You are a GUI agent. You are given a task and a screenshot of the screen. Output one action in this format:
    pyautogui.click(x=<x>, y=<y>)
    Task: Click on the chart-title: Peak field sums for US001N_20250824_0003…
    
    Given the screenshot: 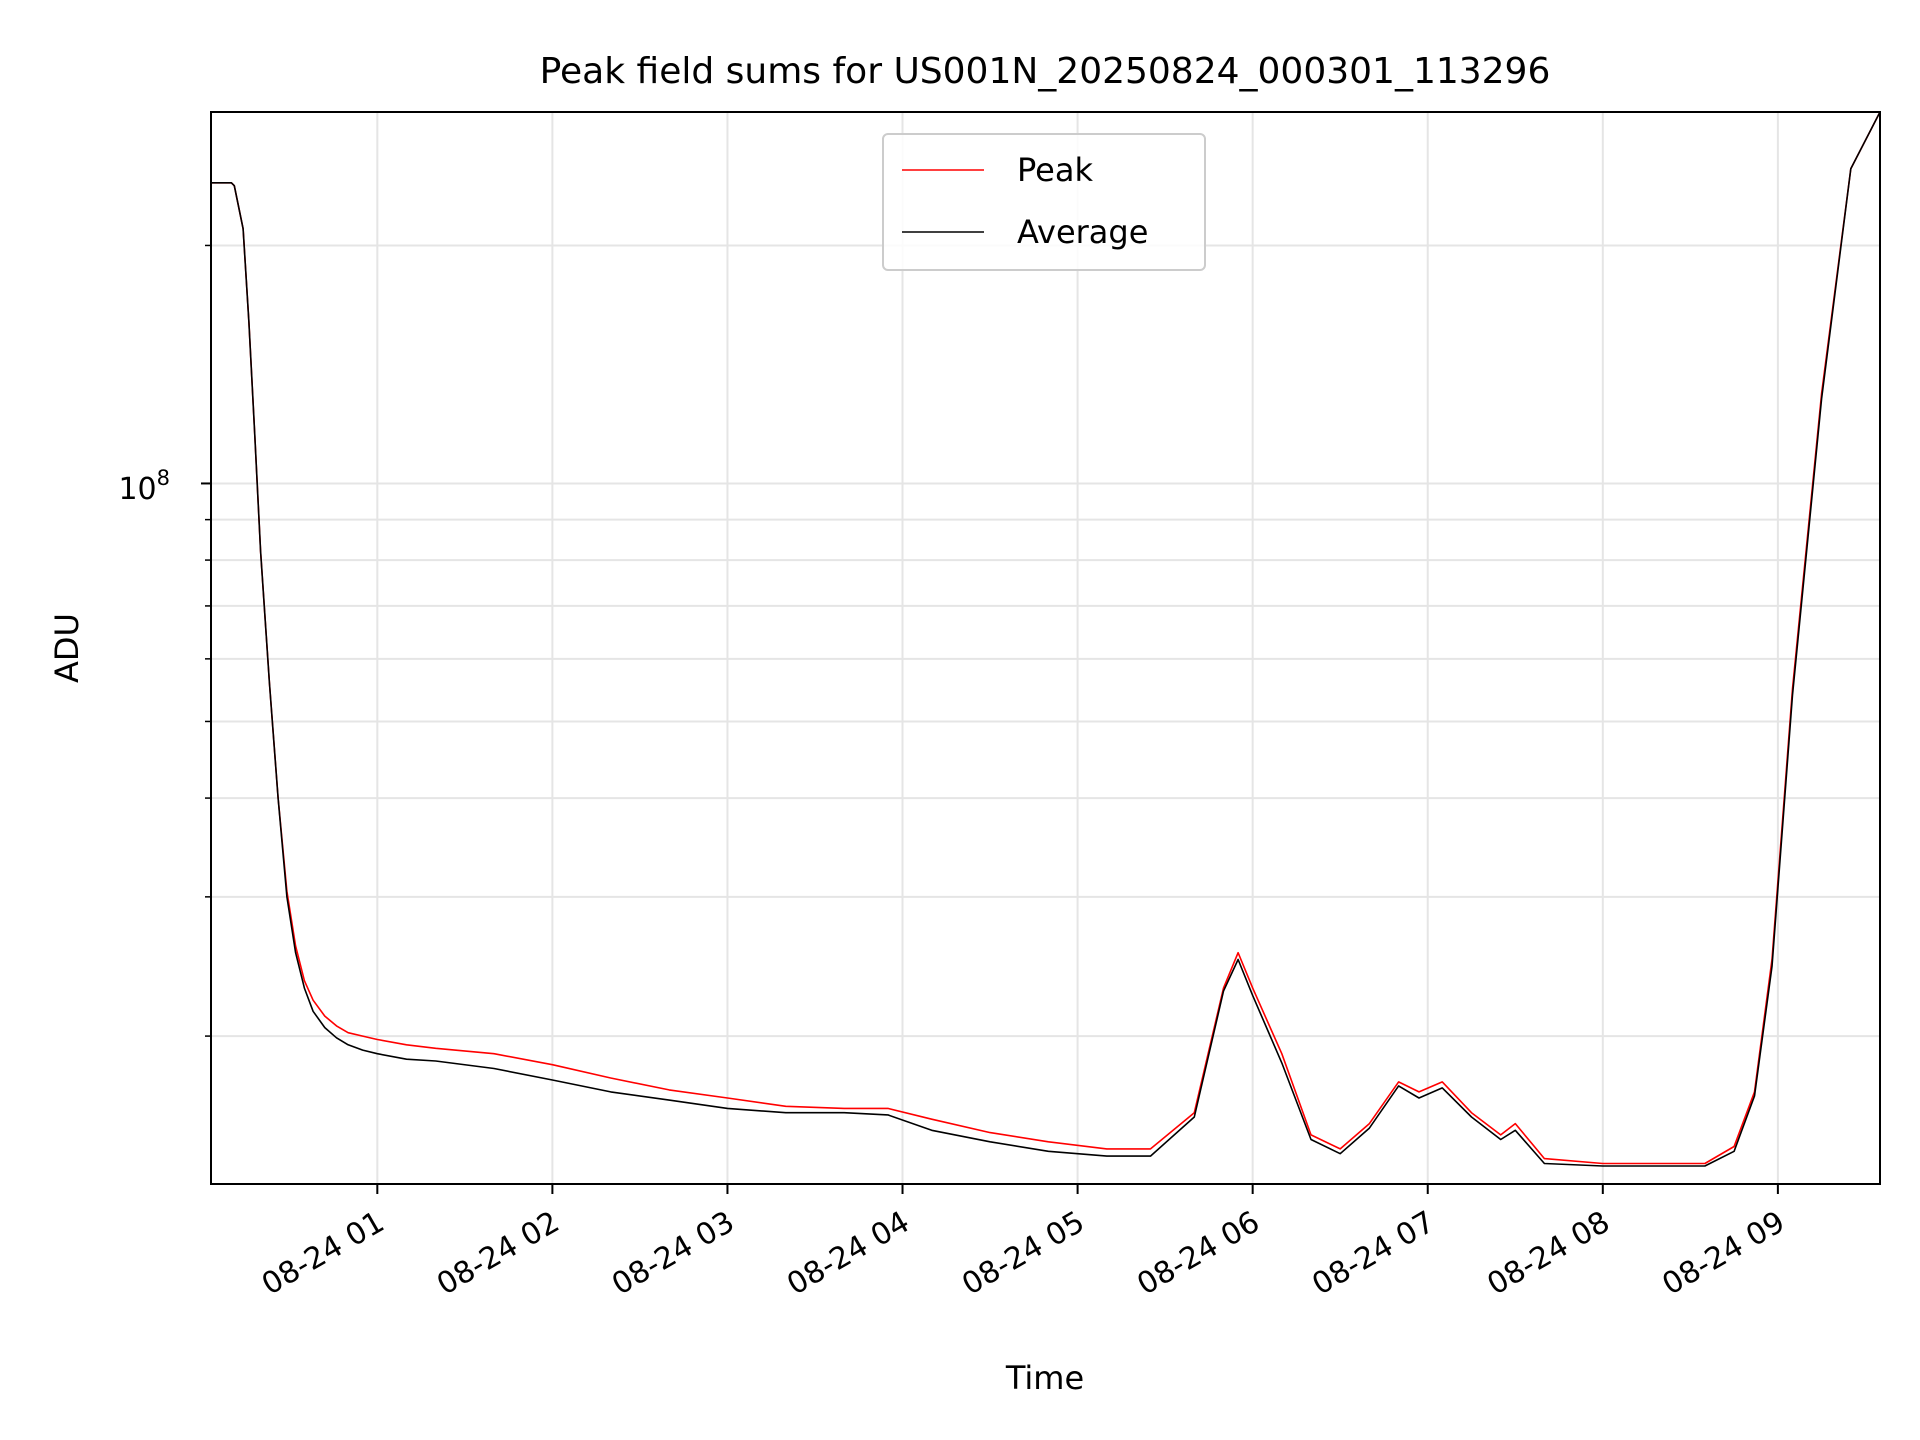 What is the action you would take?
    pyautogui.click(x=1045, y=71)
    